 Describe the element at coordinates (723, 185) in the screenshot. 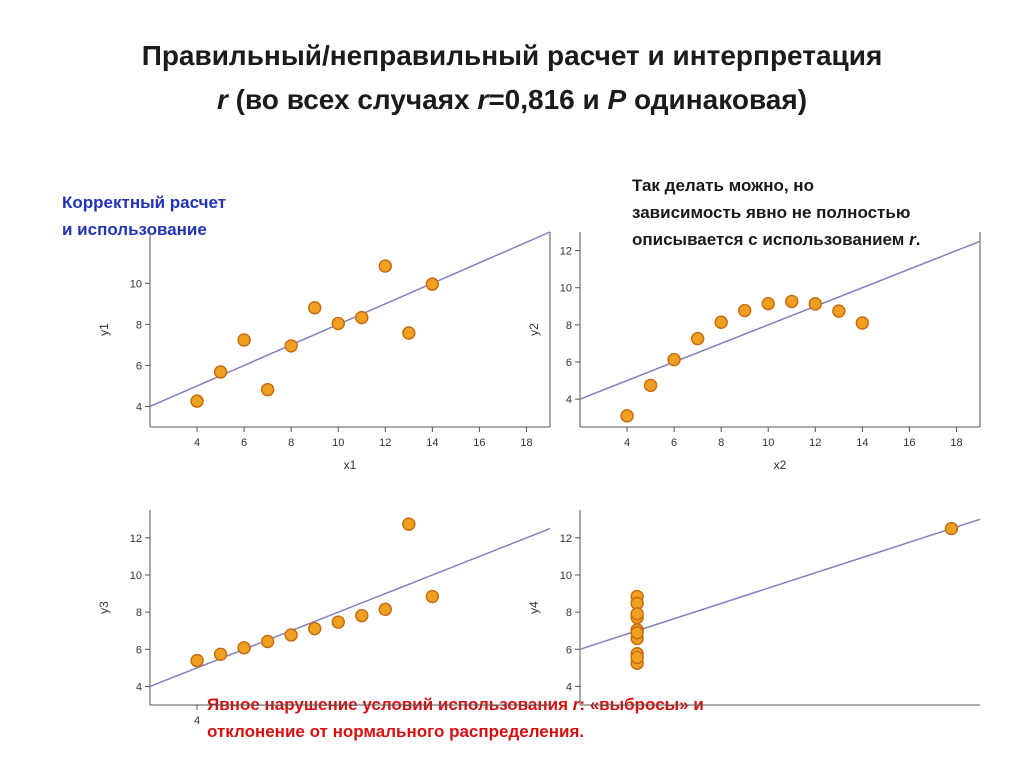

I see `note-curve-line-1: Так делать можно, но` at that location.